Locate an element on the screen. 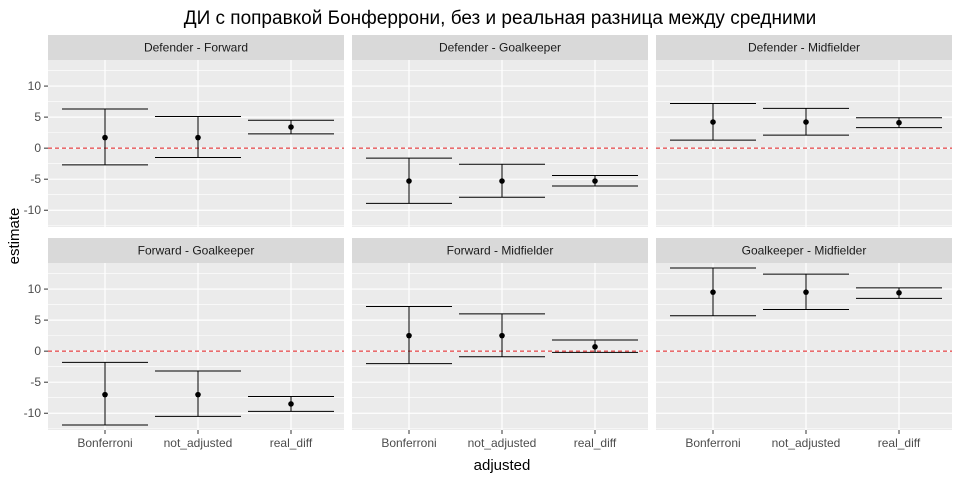 This screenshot has width=960, height=480. facet-strip-label: Forward - Goalkeeper is located at coordinates (196, 251).